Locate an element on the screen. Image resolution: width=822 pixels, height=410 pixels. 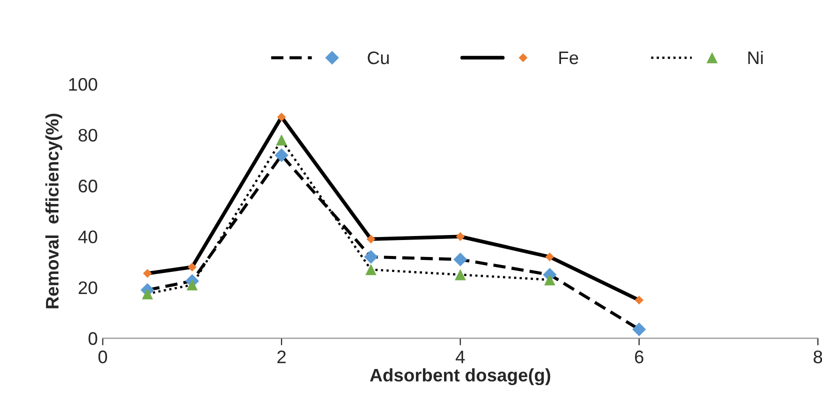
y-tick-label: 0 is located at coordinates (93, 338).